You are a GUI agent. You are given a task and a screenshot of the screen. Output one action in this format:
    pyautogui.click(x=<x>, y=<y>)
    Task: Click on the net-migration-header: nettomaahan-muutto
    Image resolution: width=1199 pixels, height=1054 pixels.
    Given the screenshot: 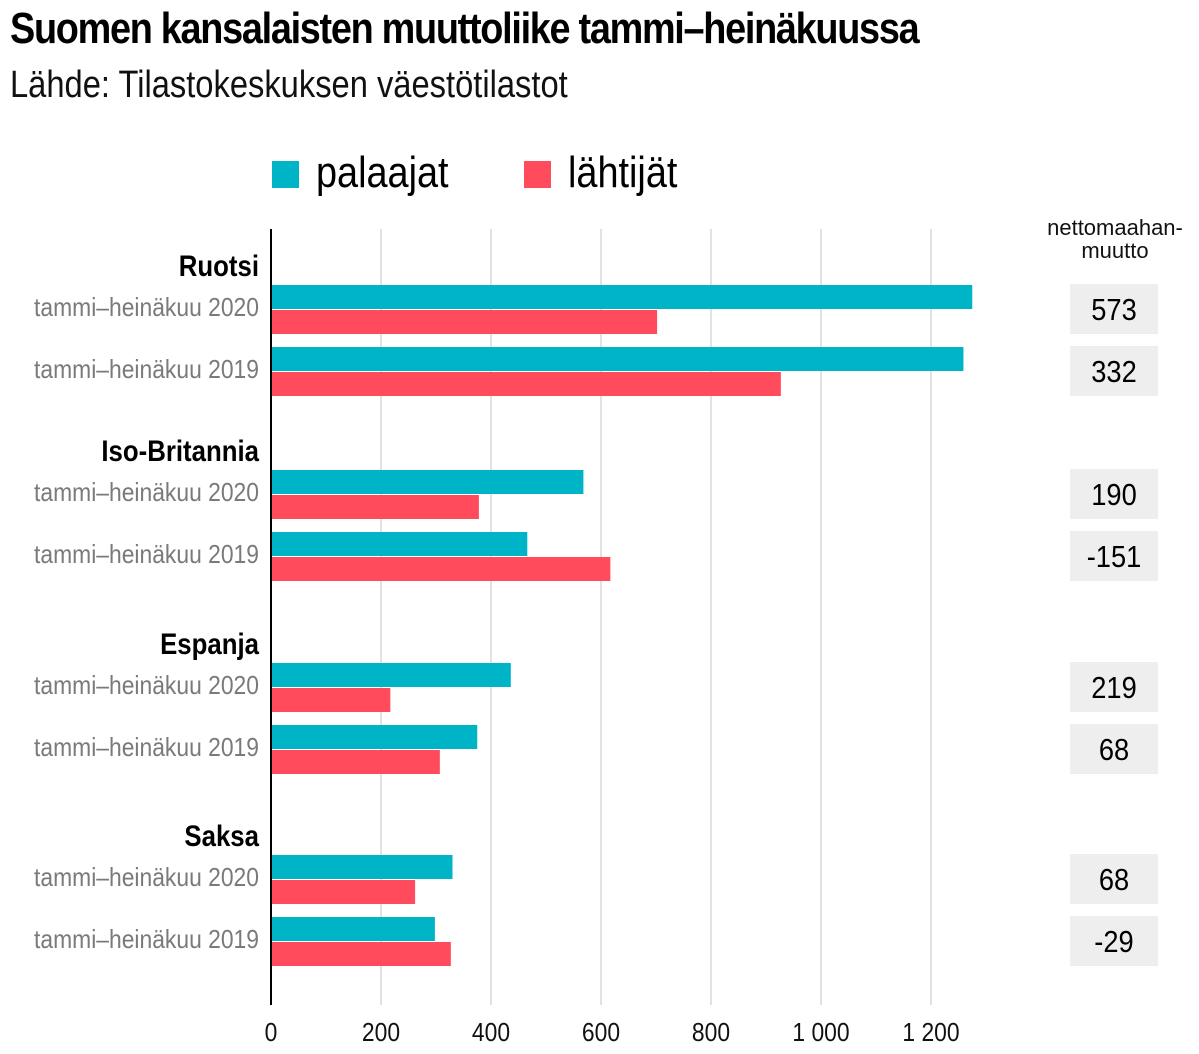 What is the action you would take?
    pyautogui.click(x=1115, y=239)
    